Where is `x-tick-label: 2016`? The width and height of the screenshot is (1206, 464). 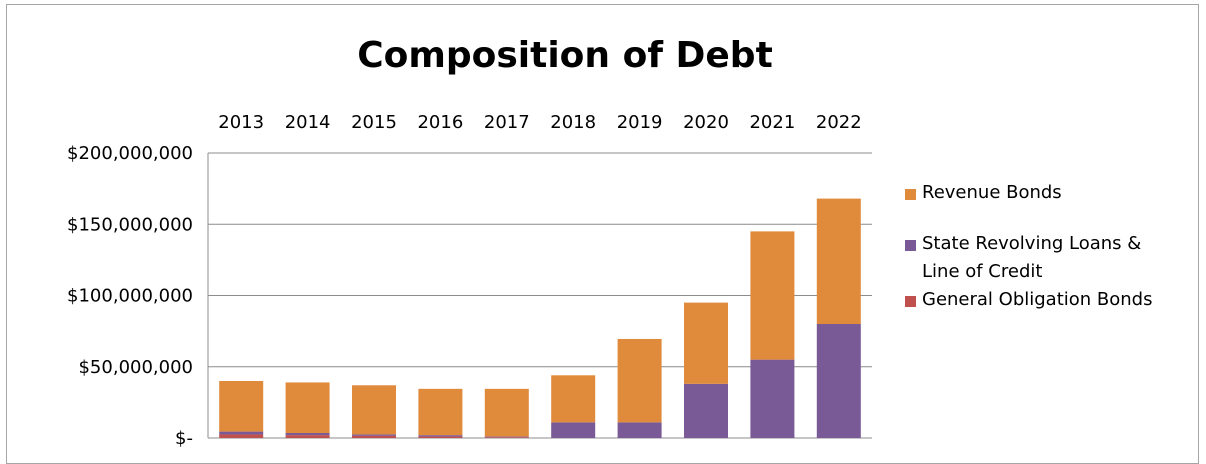 x-tick-label: 2016 is located at coordinates (440, 122).